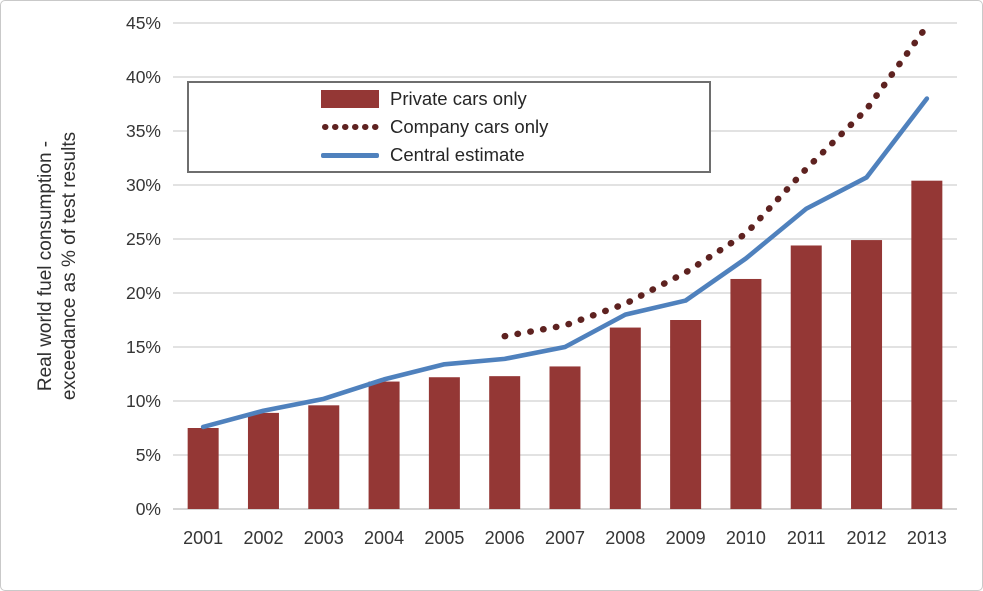 The width and height of the screenshot is (983, 591). I want to click on y-tick-label: 5%, so click(148, 455).